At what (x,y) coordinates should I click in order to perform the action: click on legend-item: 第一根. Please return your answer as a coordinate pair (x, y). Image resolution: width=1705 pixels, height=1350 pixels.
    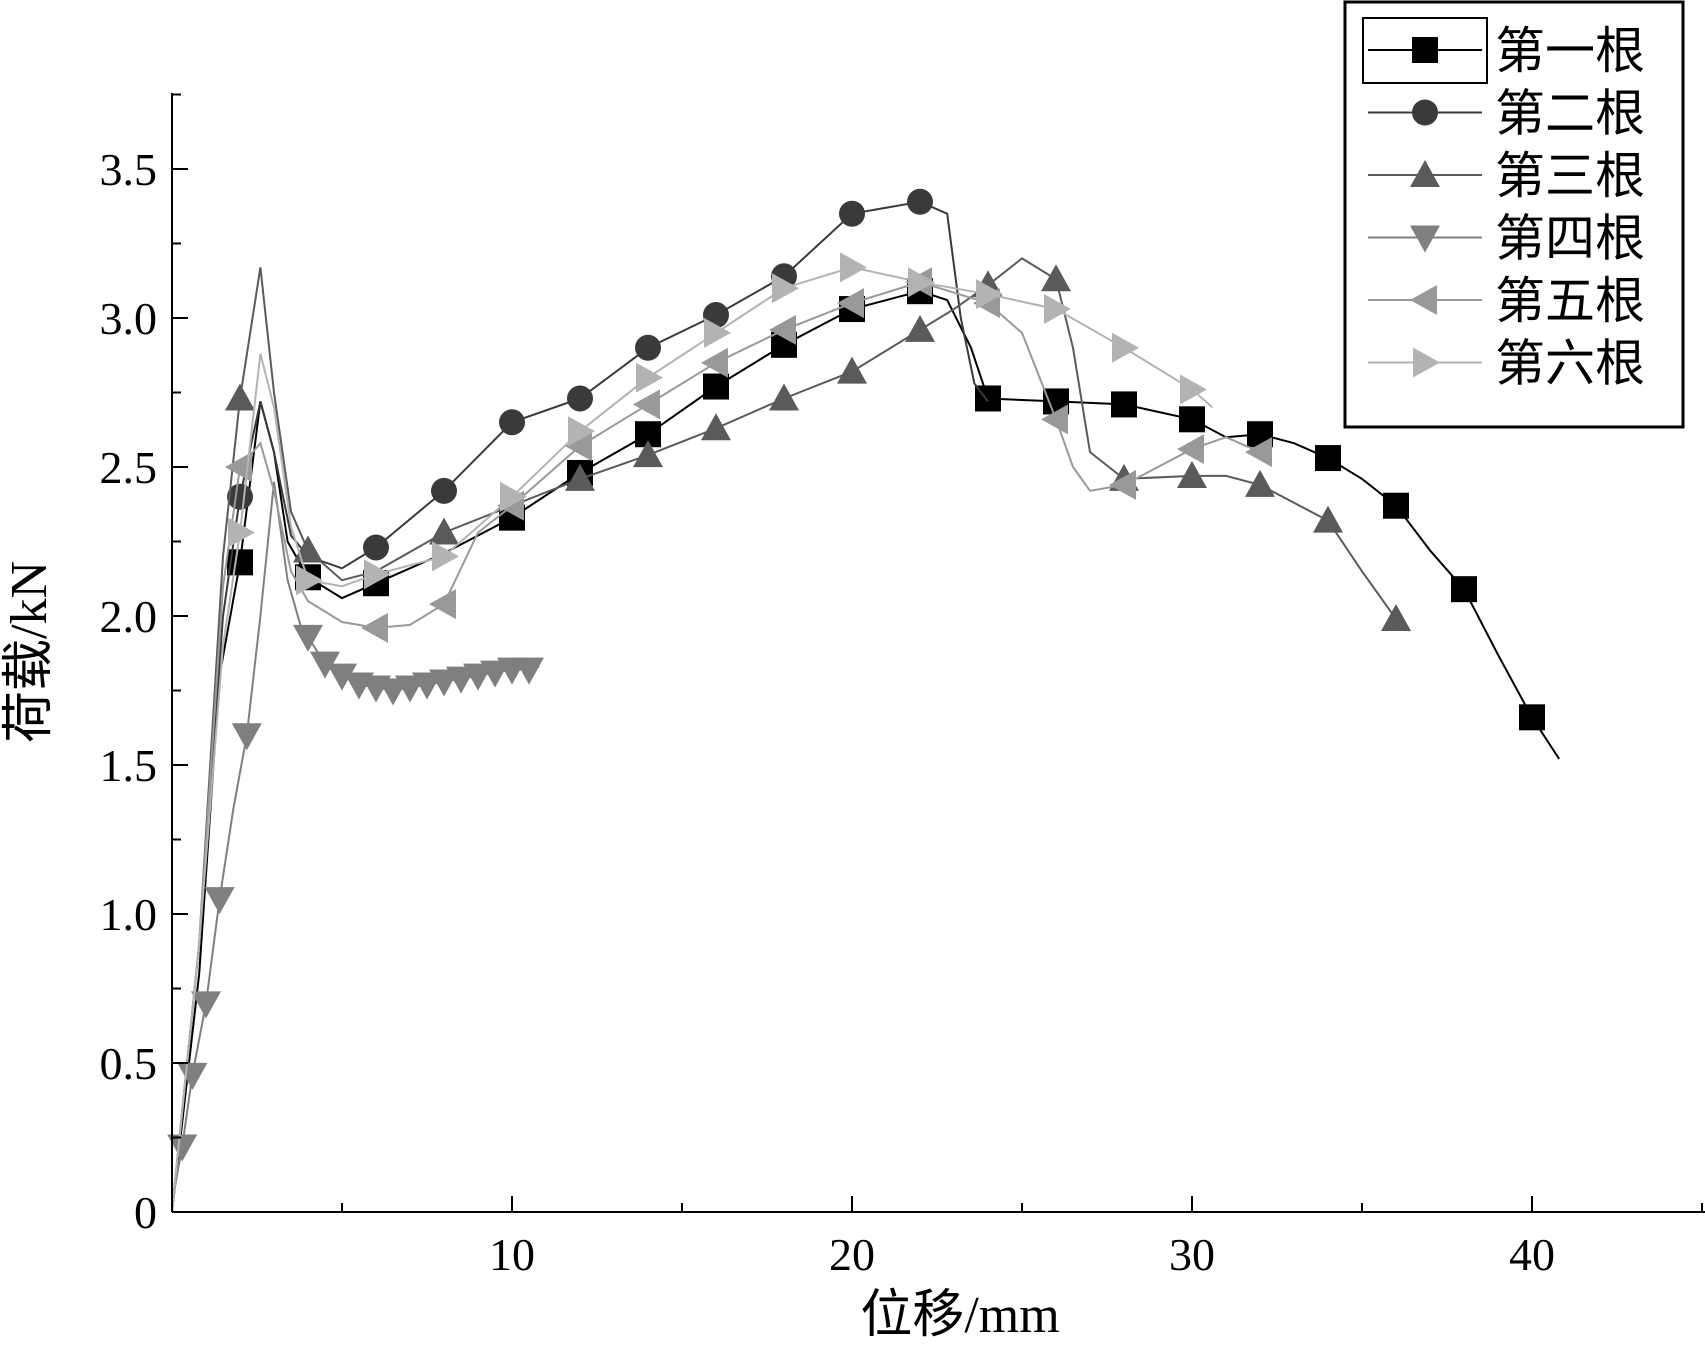
    Looking at the image, I should click on (1506, 51).